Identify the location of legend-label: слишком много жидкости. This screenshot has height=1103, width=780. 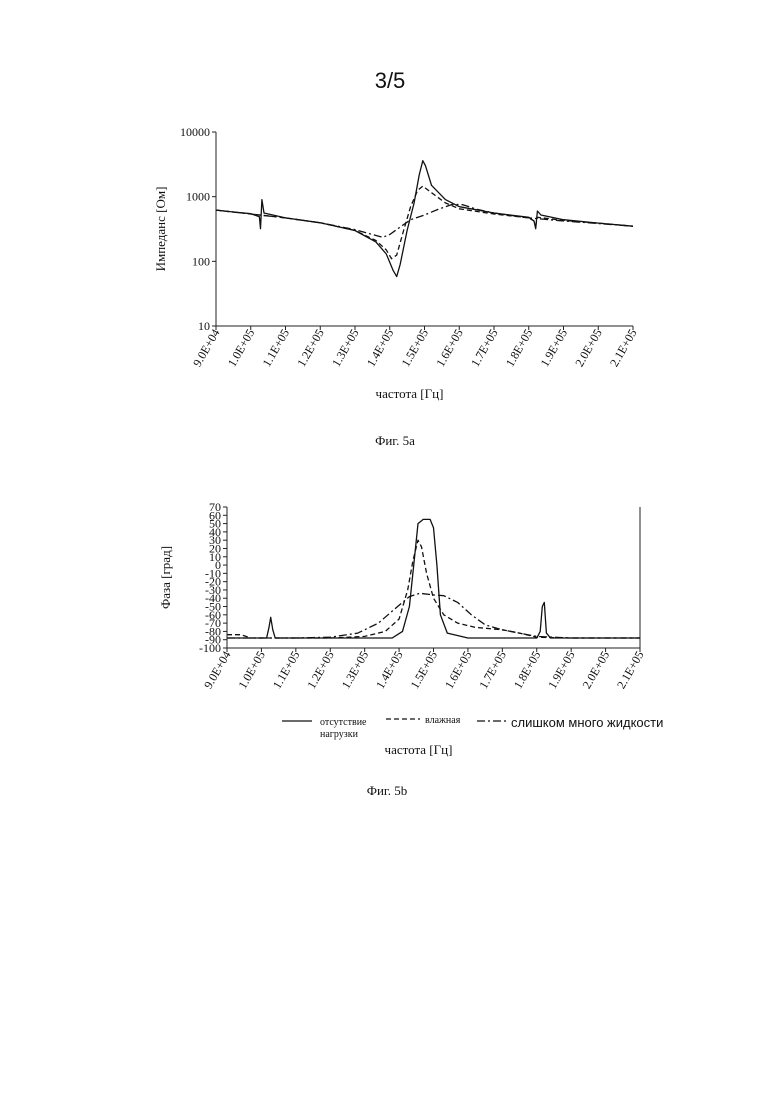
(587, 722).